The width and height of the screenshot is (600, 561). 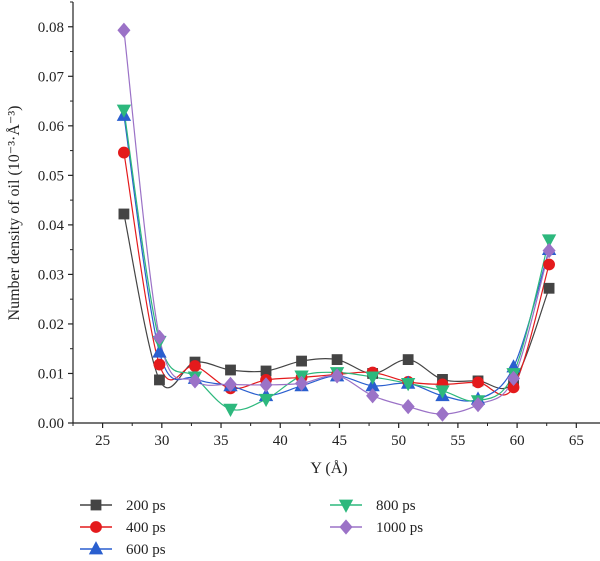 I want to click on legend-label: 600 ps, so click(x=146, y=550).